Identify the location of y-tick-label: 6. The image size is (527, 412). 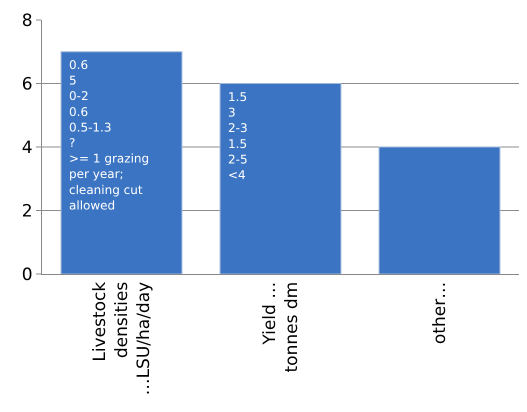
(27, 84).